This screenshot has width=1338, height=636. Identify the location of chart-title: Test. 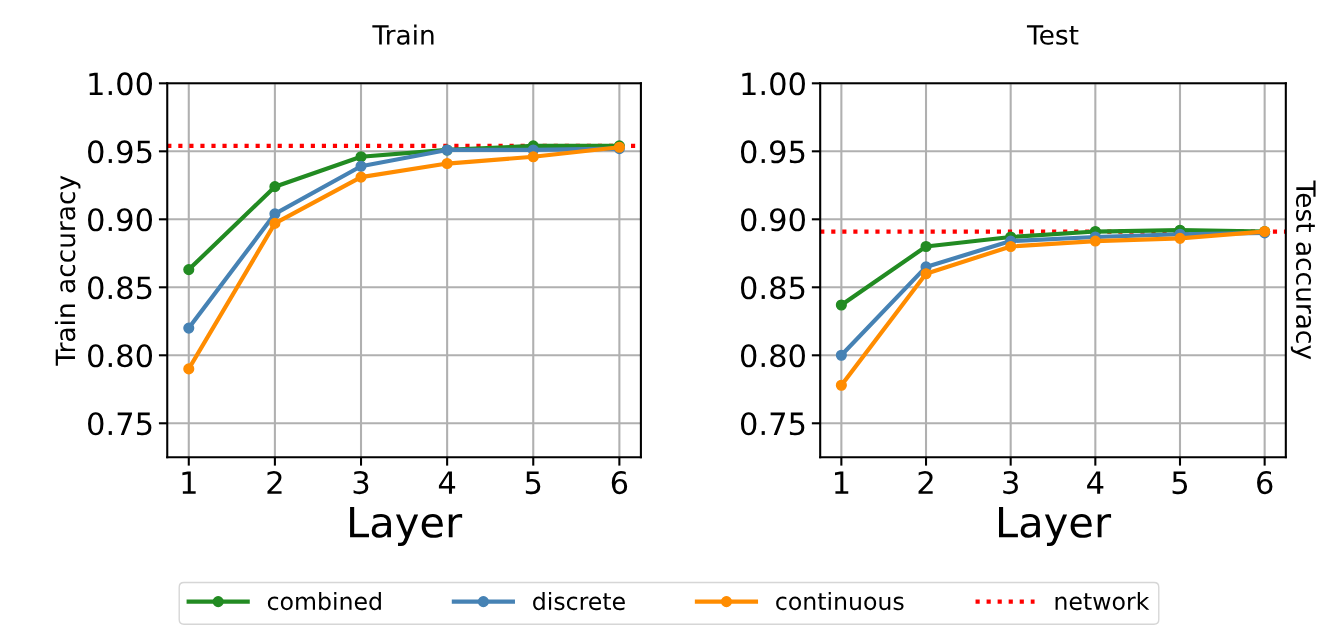
(1052, 35).